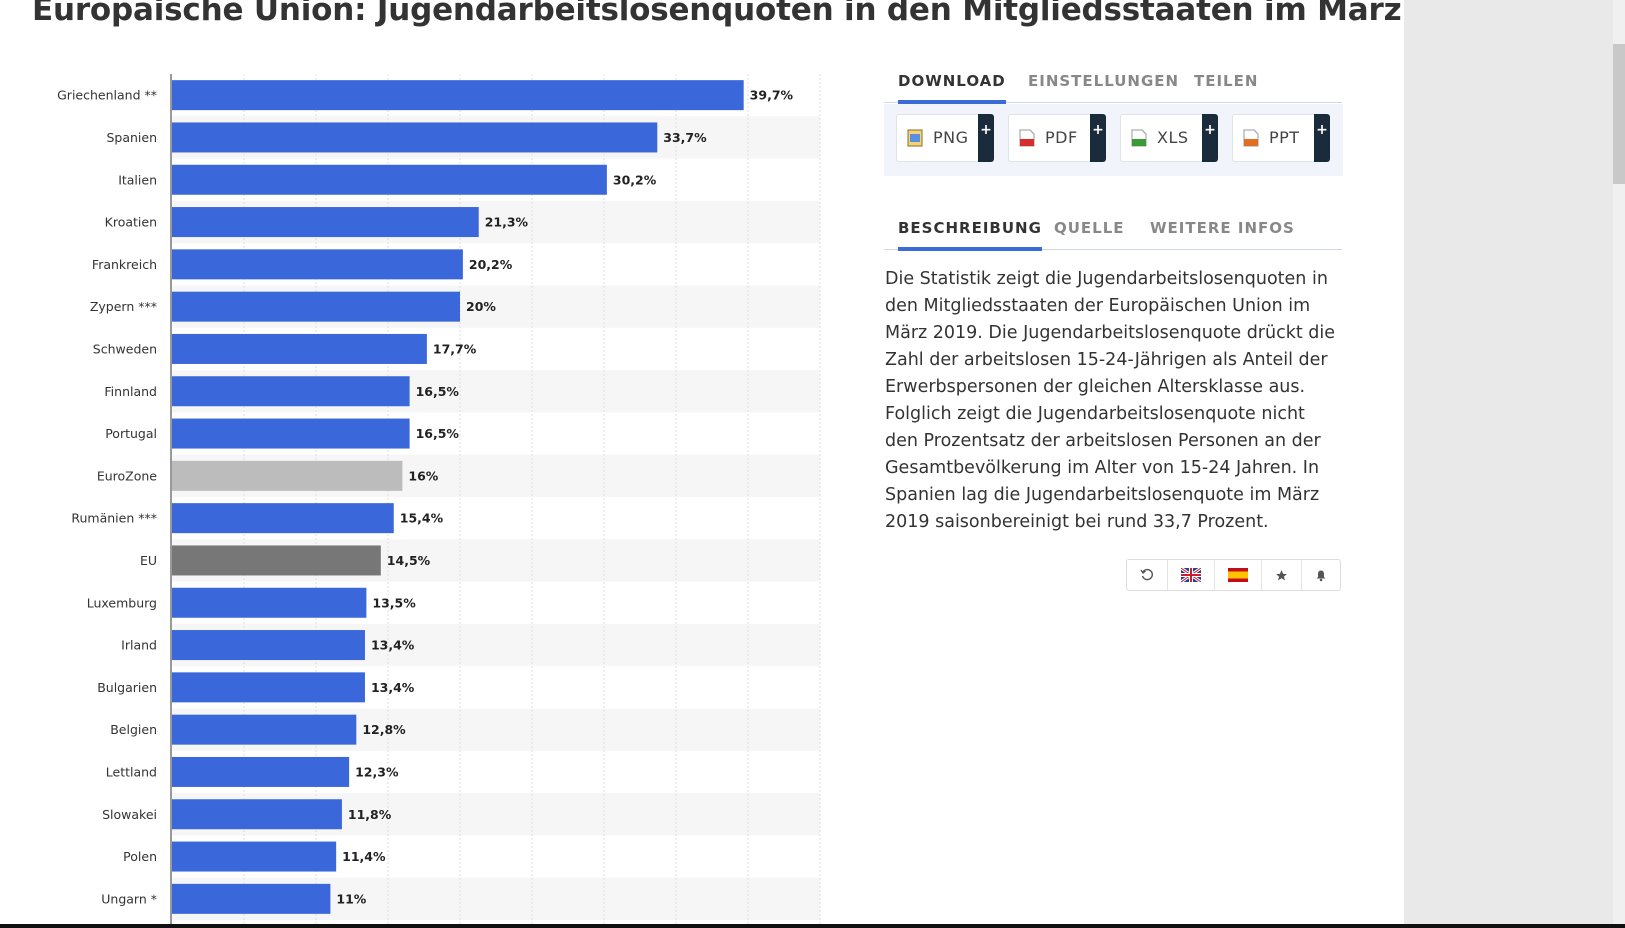  Describe the element at coordinates (137, 179) in the screenshot. I see `category-label: Italien` at that location.